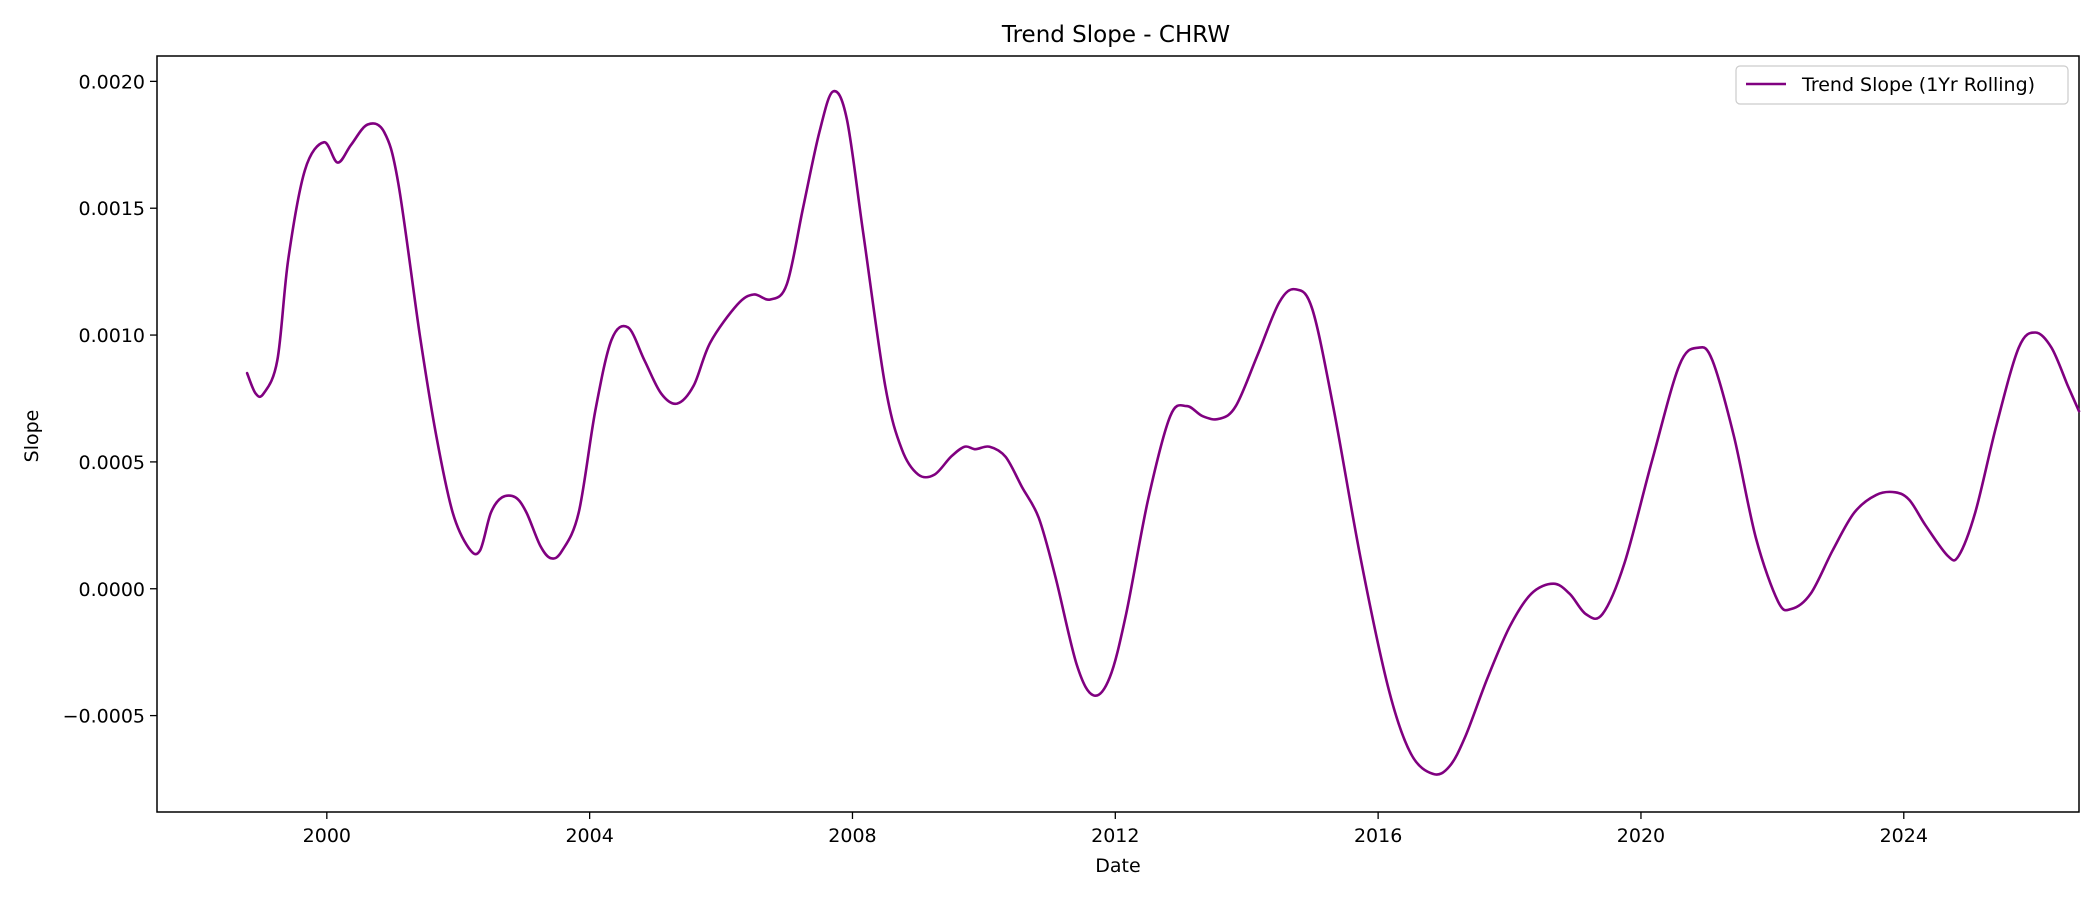  Describe the element at coordinates (104, 717) in the screenshot. I see `y-tick-label: −0.0005` at that location.